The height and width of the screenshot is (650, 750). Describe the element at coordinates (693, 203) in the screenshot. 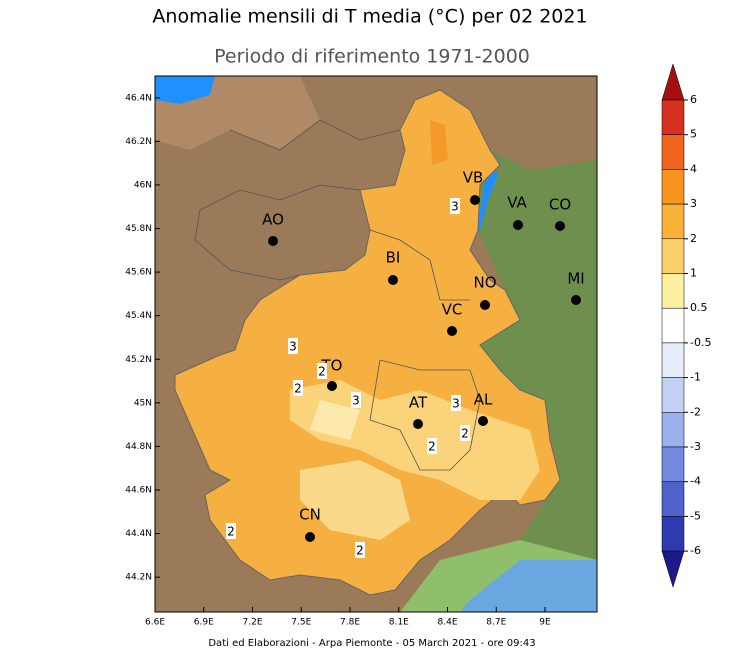

I see `colorbar-label: 3` at that location.